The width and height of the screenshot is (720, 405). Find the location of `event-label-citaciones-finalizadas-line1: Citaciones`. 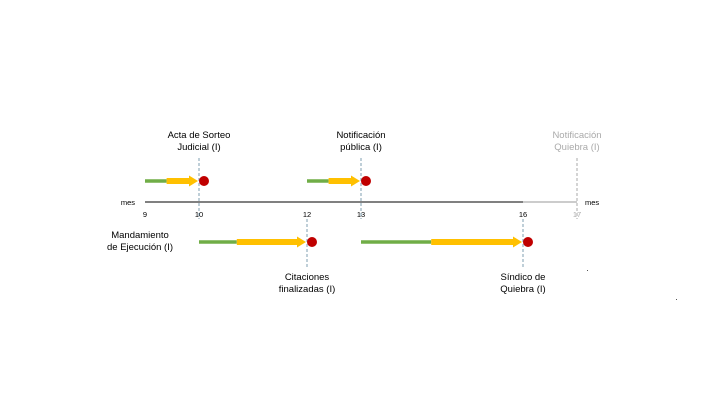

event-label-citaciones-finalizadas-line1: Citaciones is located at coordinates (307, 277).